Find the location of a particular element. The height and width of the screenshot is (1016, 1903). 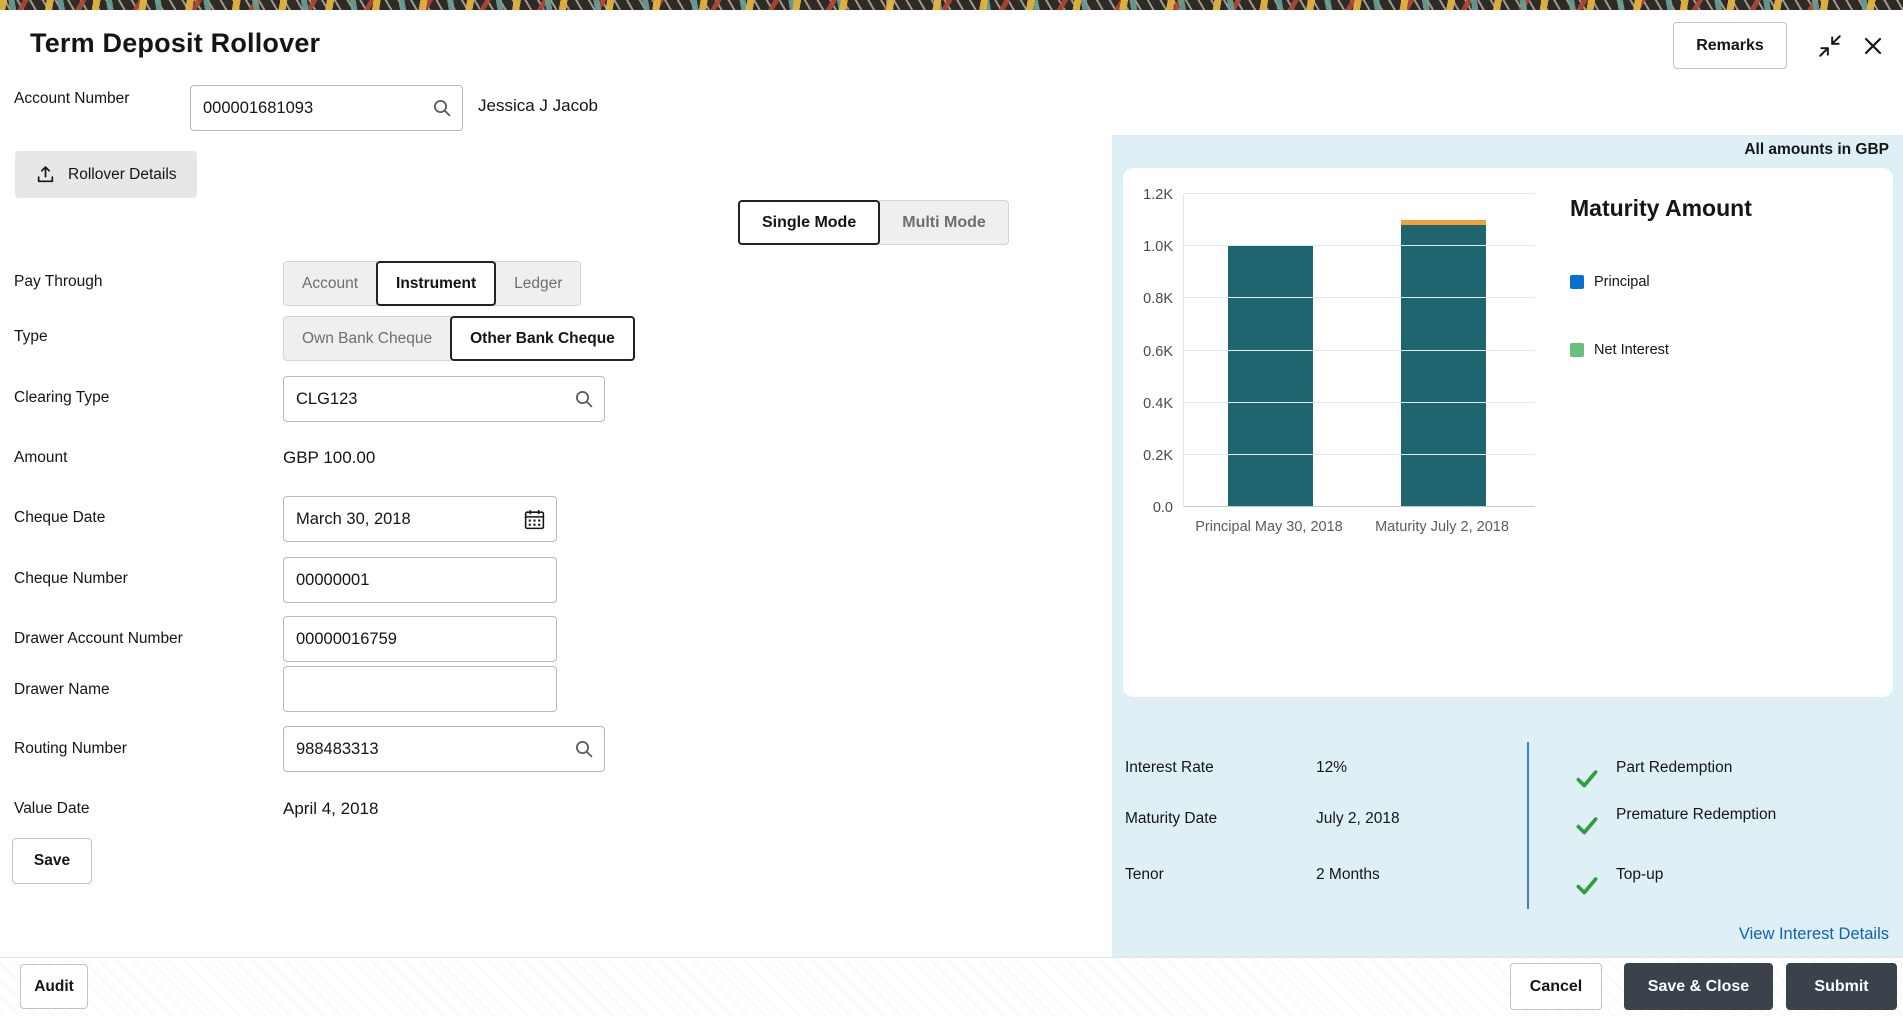

feature-premature-redemption: Premature Redemption is located at coordinates (1675, 819).